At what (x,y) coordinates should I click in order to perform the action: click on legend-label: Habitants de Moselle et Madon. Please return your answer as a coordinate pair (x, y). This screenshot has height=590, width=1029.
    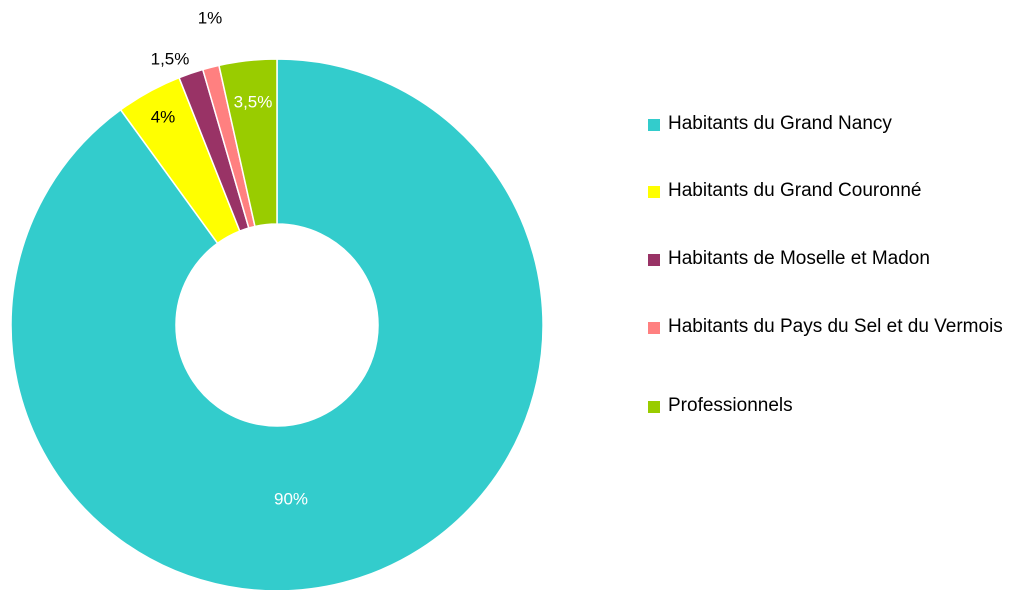
    Looking at the image, I should click on (799, 258).